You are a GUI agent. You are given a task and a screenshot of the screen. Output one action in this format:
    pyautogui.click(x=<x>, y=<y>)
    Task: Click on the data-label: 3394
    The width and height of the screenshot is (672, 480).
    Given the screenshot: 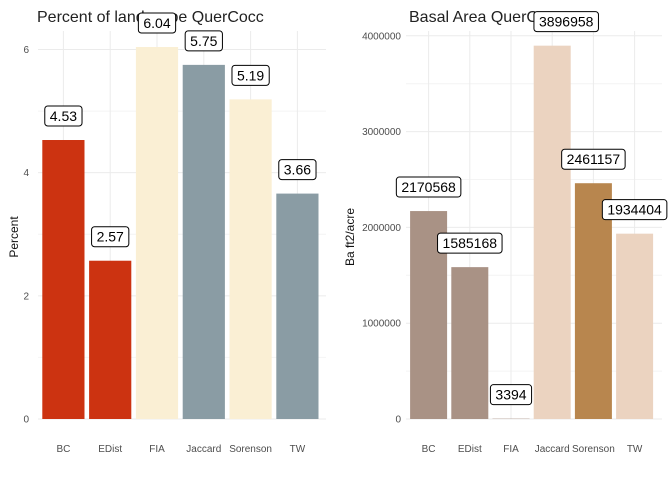 What is the action you would take?
    pyautogui.click(x=511, y=395)
    